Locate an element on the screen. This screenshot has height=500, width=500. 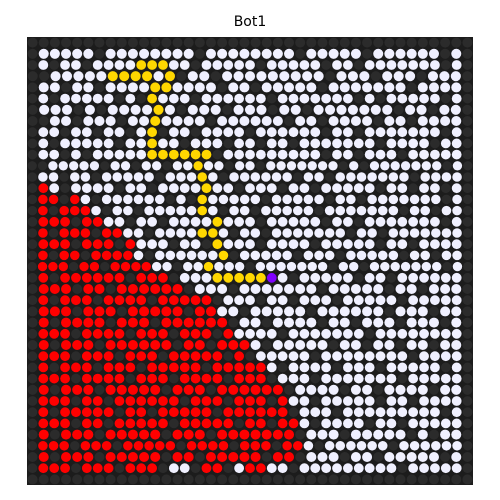
path-cell is located at coordinates (173, 154).